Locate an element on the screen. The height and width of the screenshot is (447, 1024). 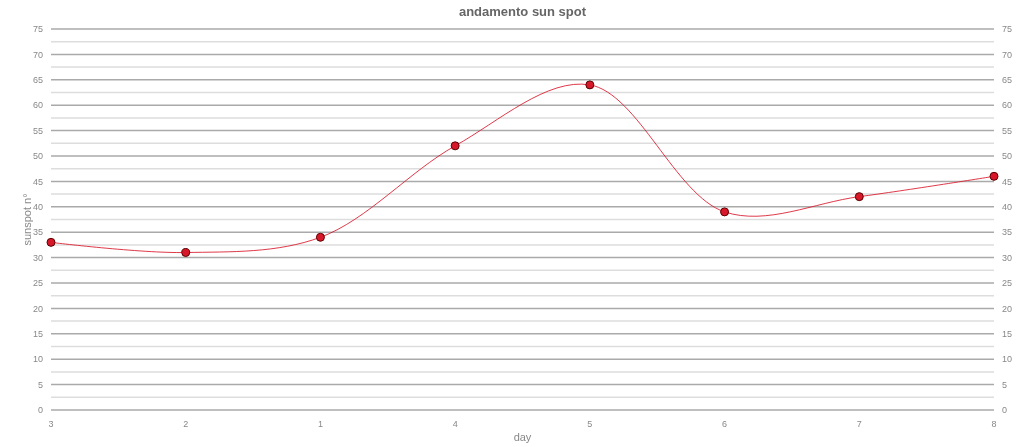
y2-tick-label: 70 is located at coordinates (1007, 54).